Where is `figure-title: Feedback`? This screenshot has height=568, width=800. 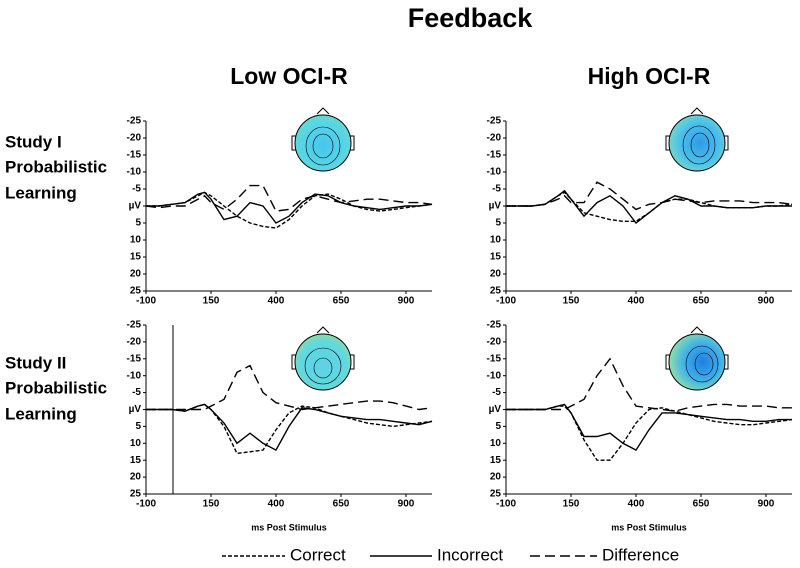 figure-title: Feedback is located at coordinates (471, 18).